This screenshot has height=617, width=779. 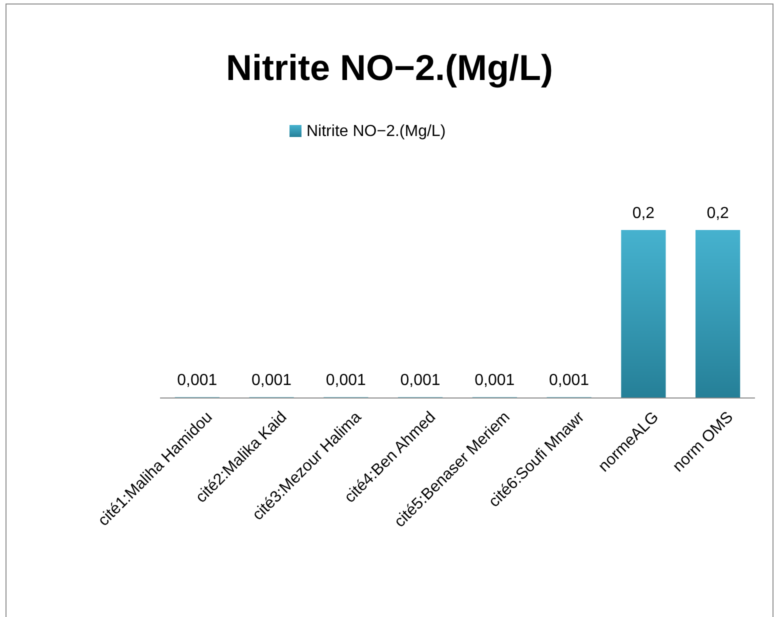 What do you see at coordinates (376, 131) in the screenshot?
I see `legend-label: Nitrite NO−2.(Mg/L)` at bounding box center [376, 131].